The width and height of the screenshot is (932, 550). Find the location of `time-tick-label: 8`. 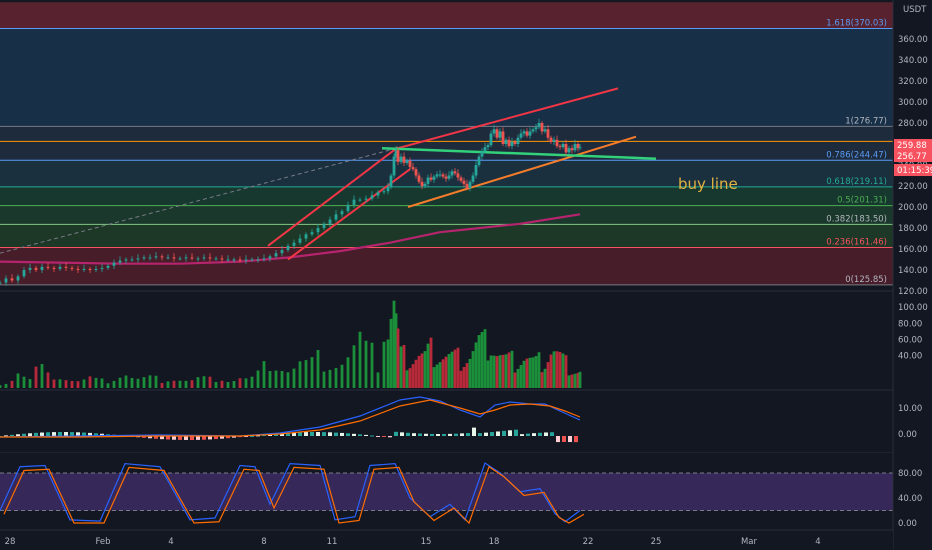

time-tick-label: 8 is located at coordinates (263, 542).